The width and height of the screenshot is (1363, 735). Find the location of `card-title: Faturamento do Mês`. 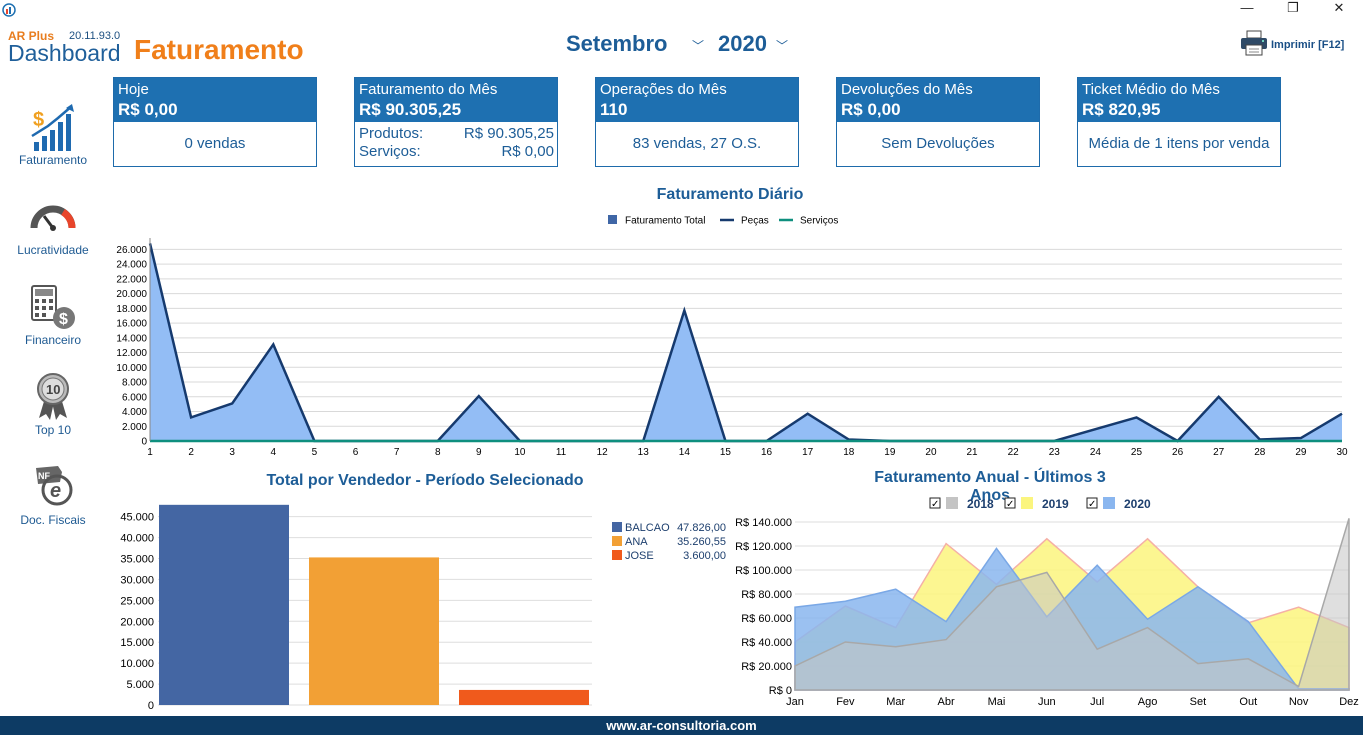

card-title: Faturamento do Mês is located at coordinates (428, 89).